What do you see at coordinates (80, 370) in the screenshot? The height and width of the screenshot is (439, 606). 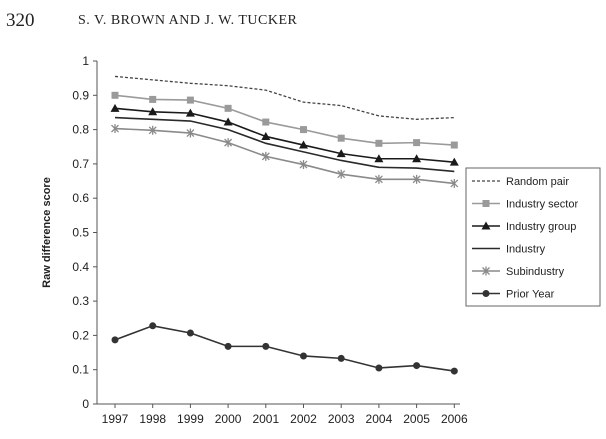 I see `y-tick-label: 0.1` at bounding box center [80, 370].